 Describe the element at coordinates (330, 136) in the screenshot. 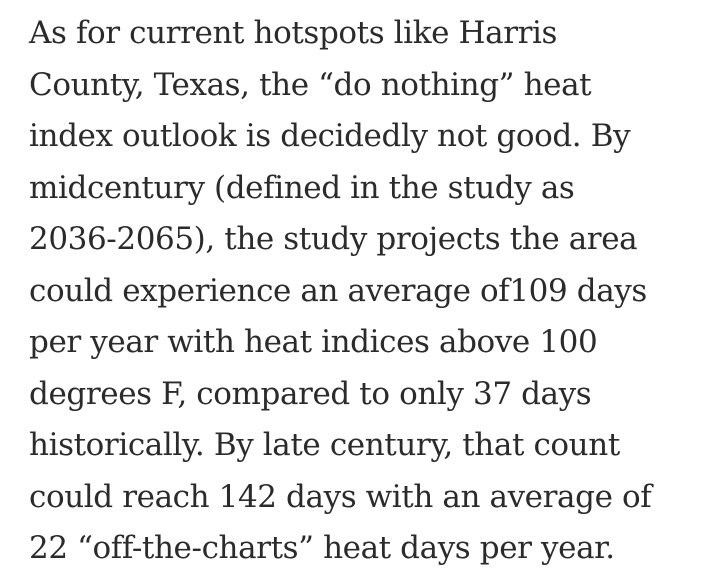

I see `paragraph-line: index outlook is decidedly not good. By` at that location.